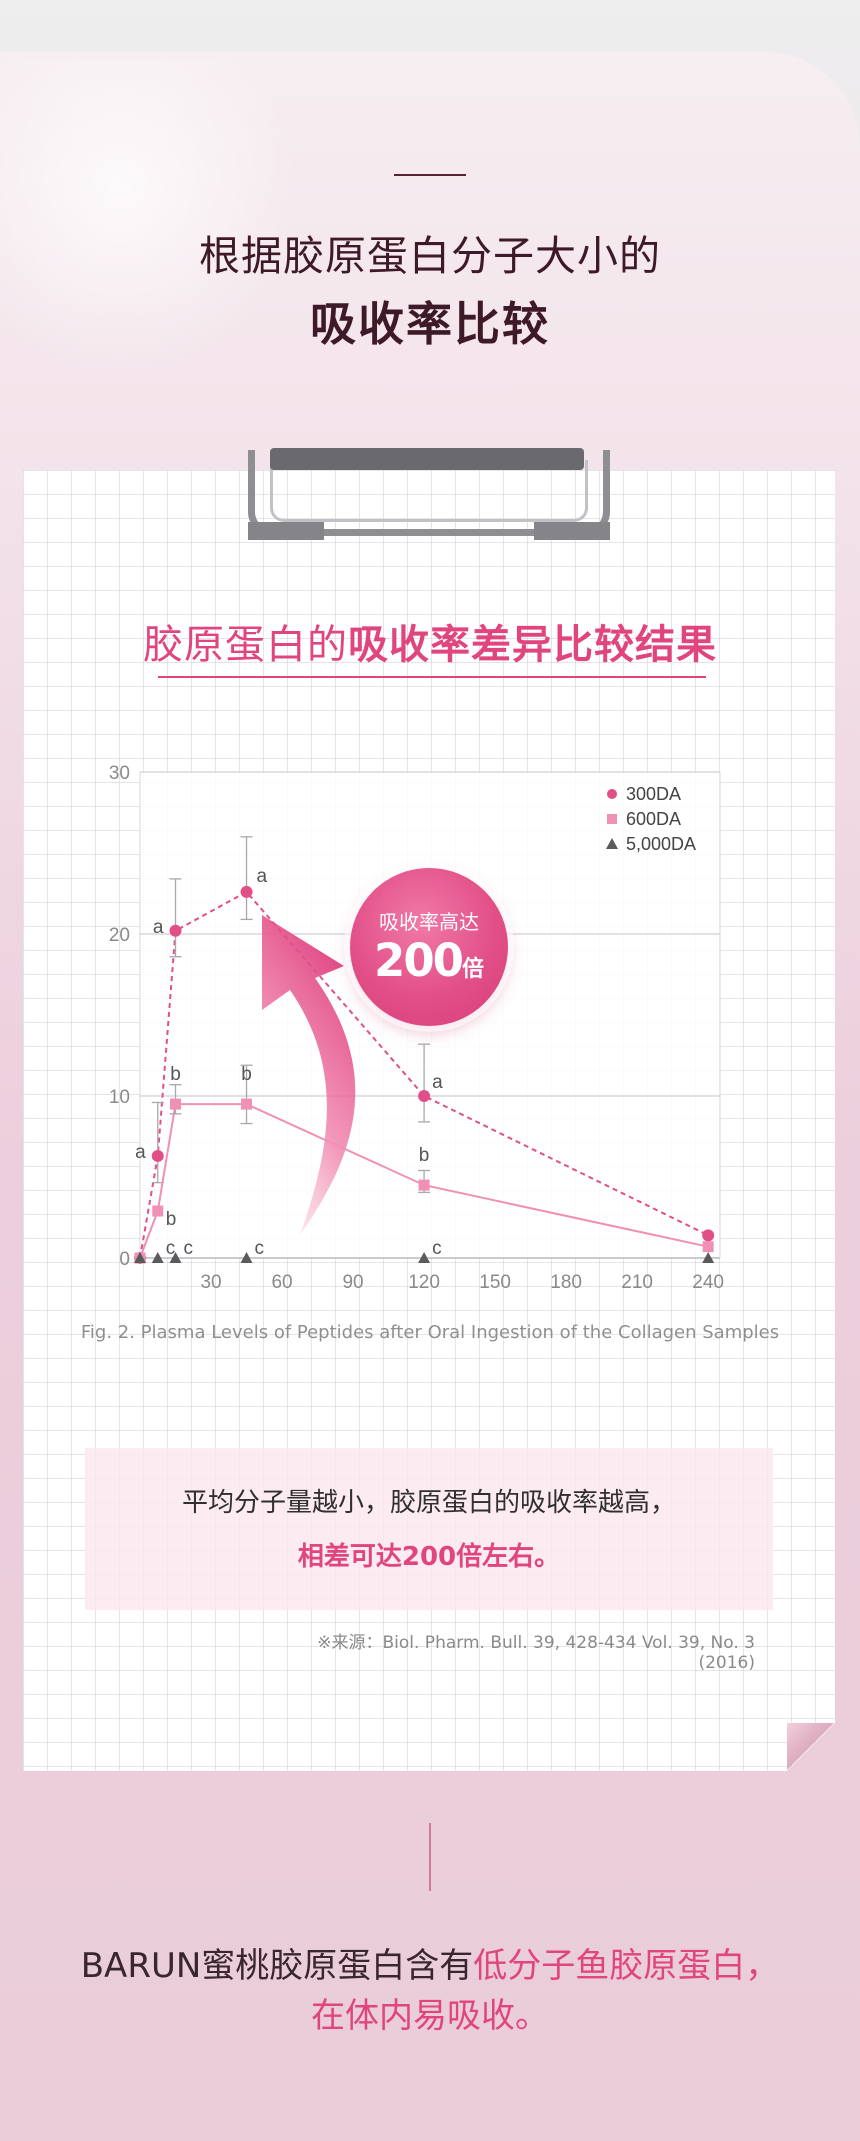  What do you see at coordinates (429, 922) in the screenshot?
I see `callout-label: 吸收率高达` at bounding box center [429, 922].